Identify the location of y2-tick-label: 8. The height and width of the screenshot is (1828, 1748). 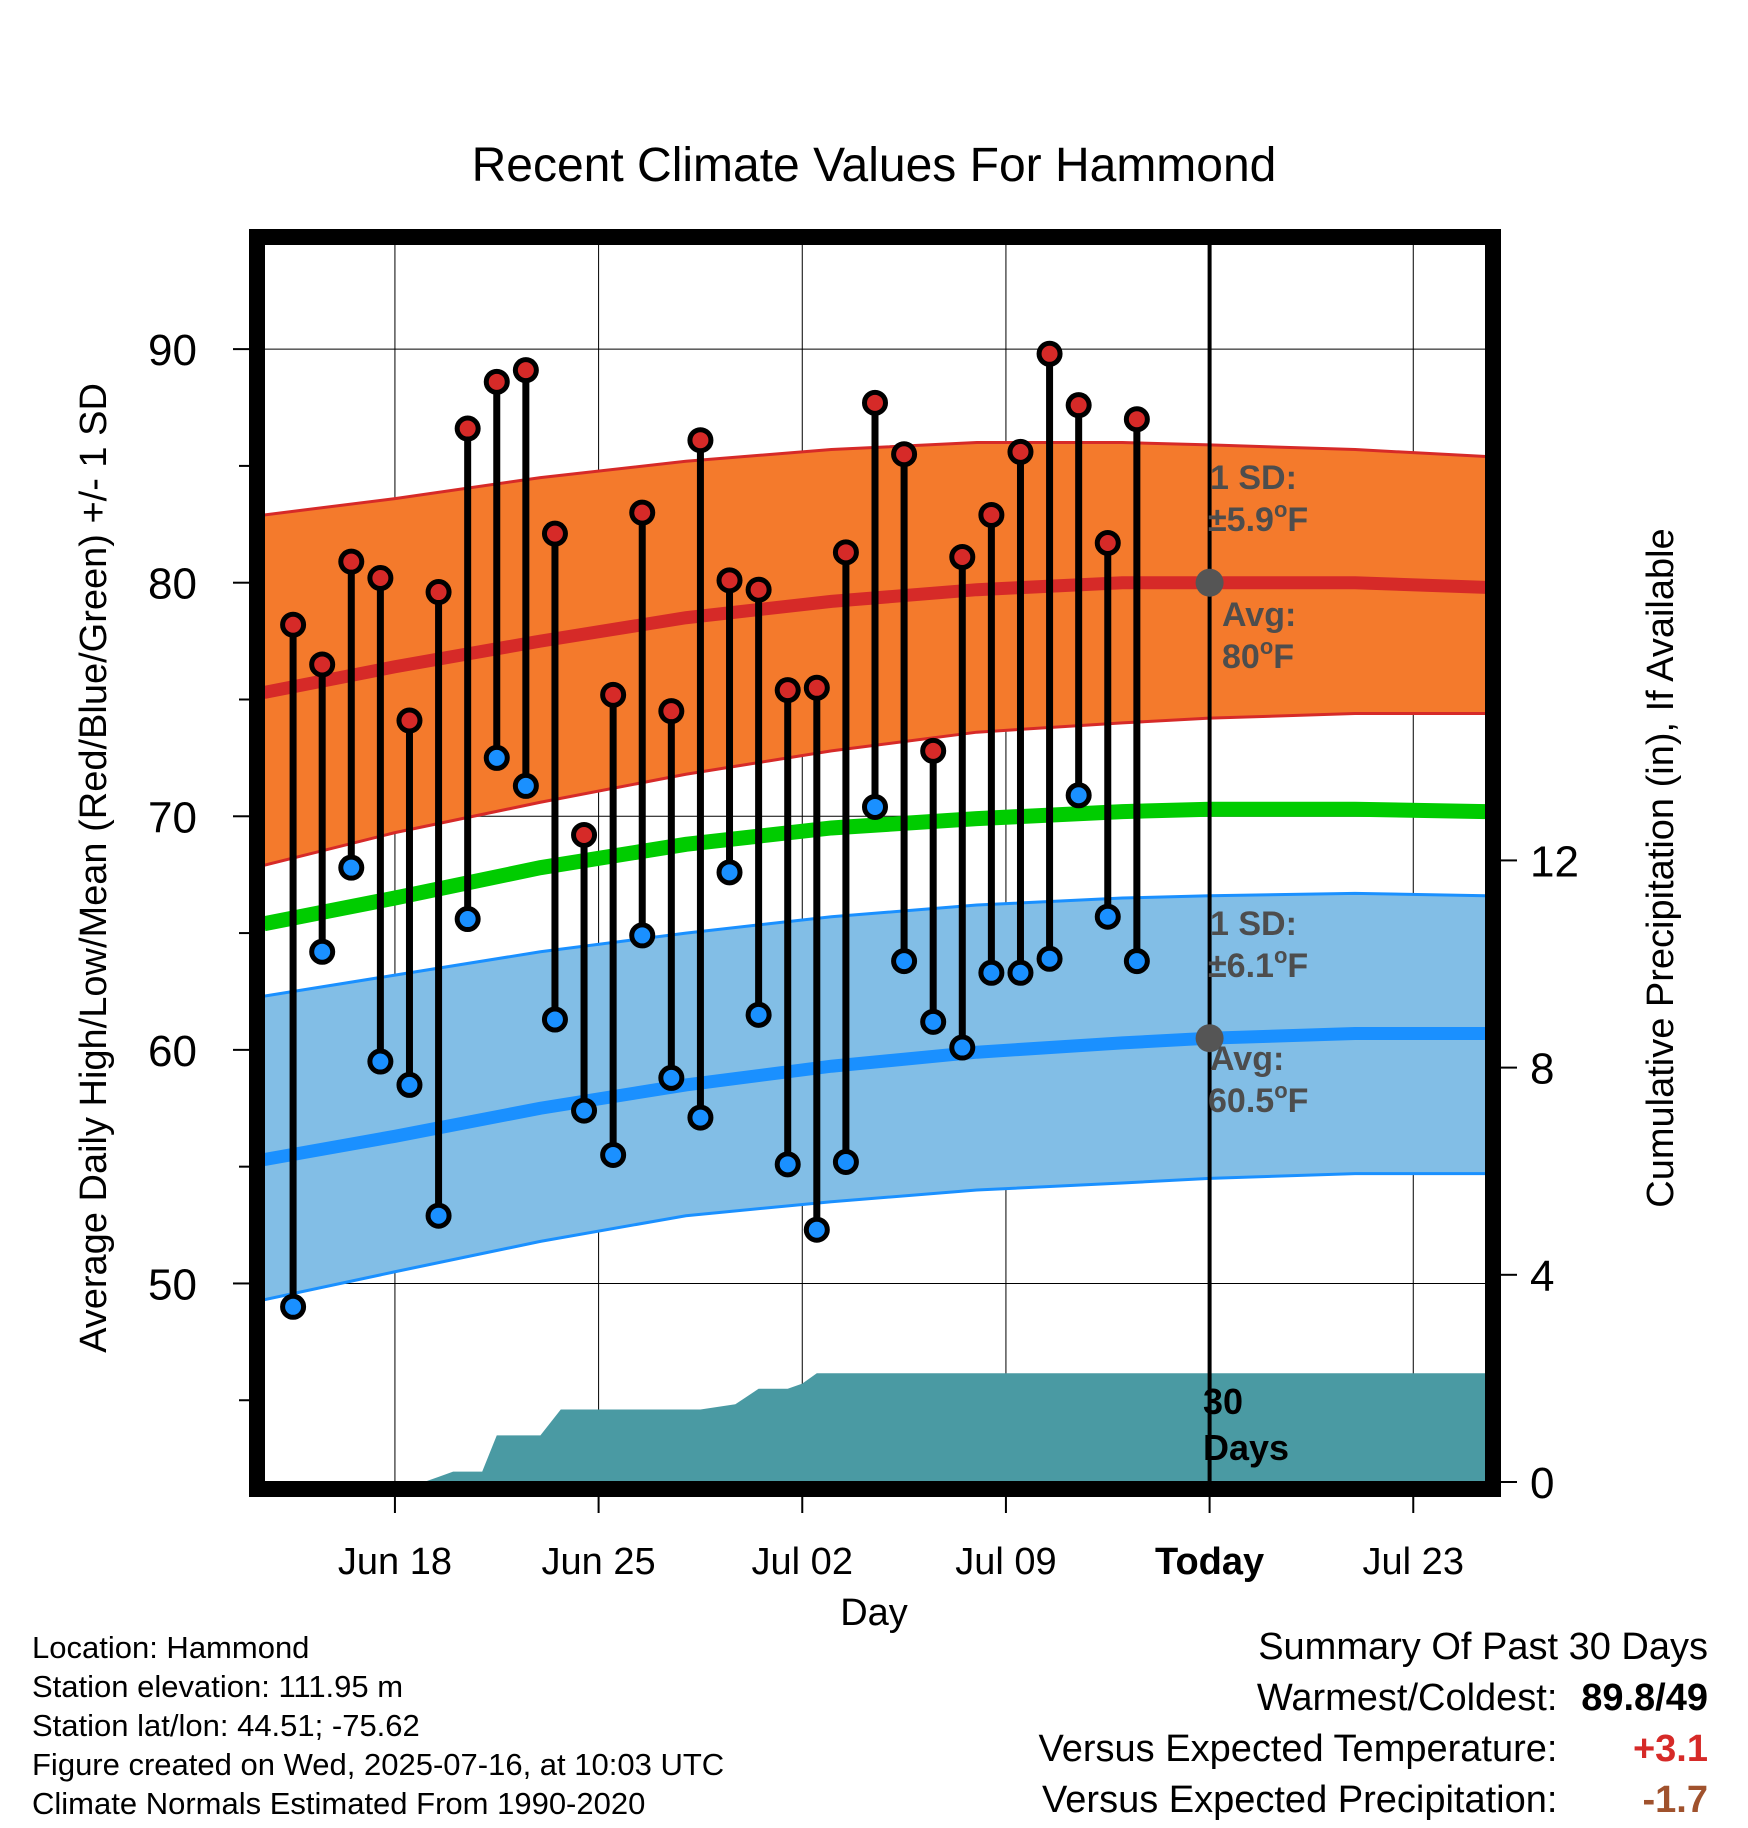
(1542, 1069).